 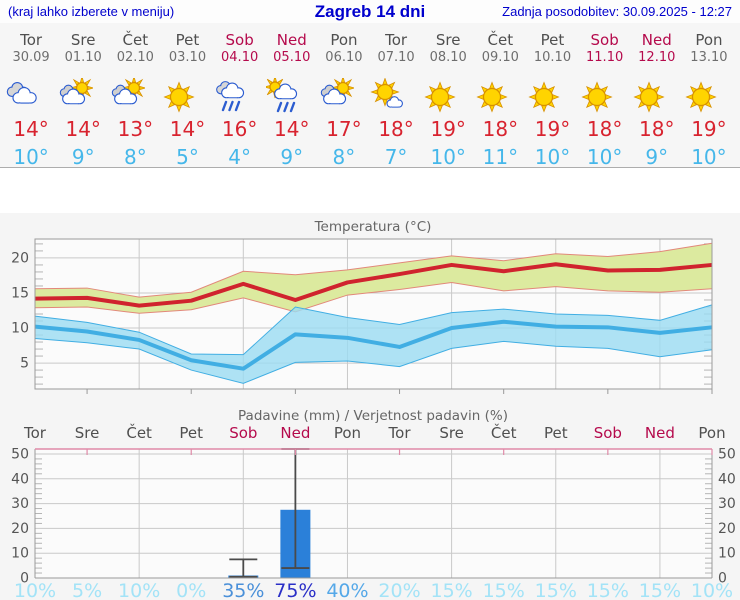 I want to click on y-axis-label: 10, so click(x=20, y=329).